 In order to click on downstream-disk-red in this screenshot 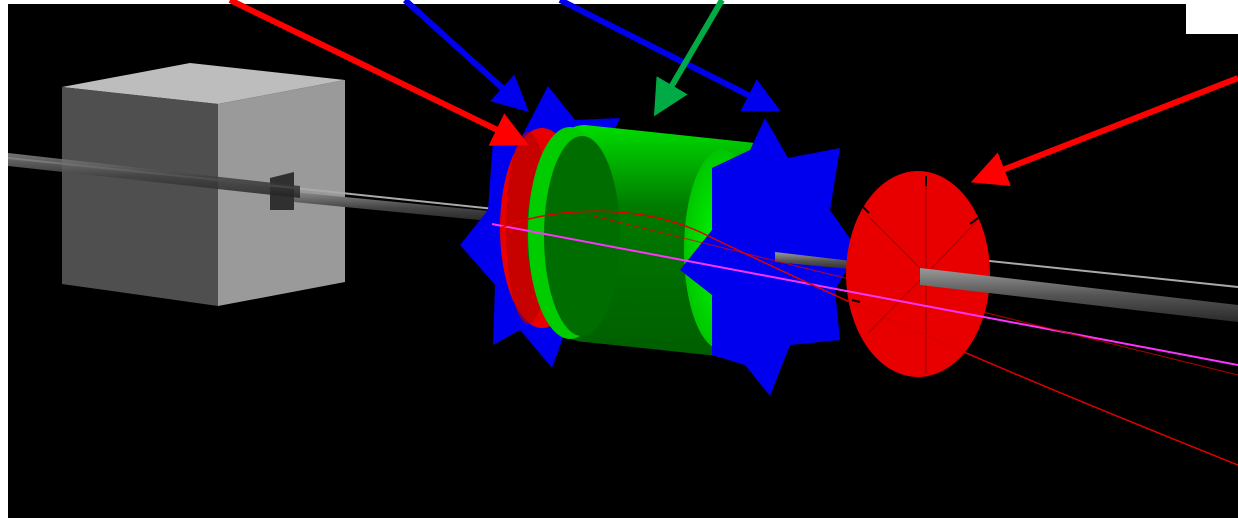, I will do `click(918, 274)`.